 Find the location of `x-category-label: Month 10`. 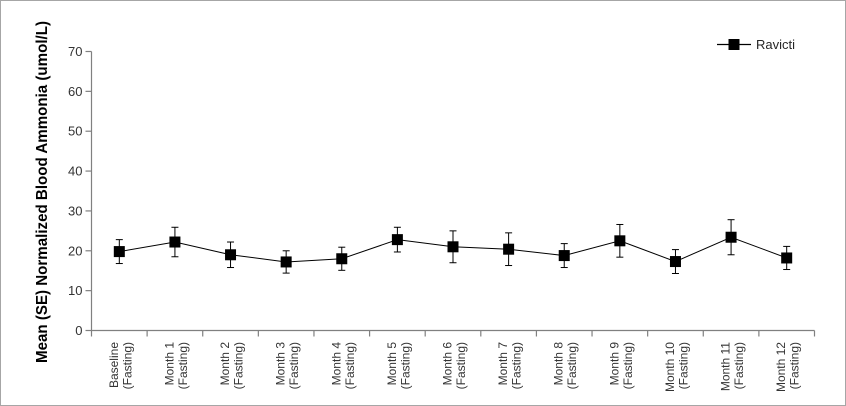

x-category-label: Month 10 is located at coordinates (670, 367).